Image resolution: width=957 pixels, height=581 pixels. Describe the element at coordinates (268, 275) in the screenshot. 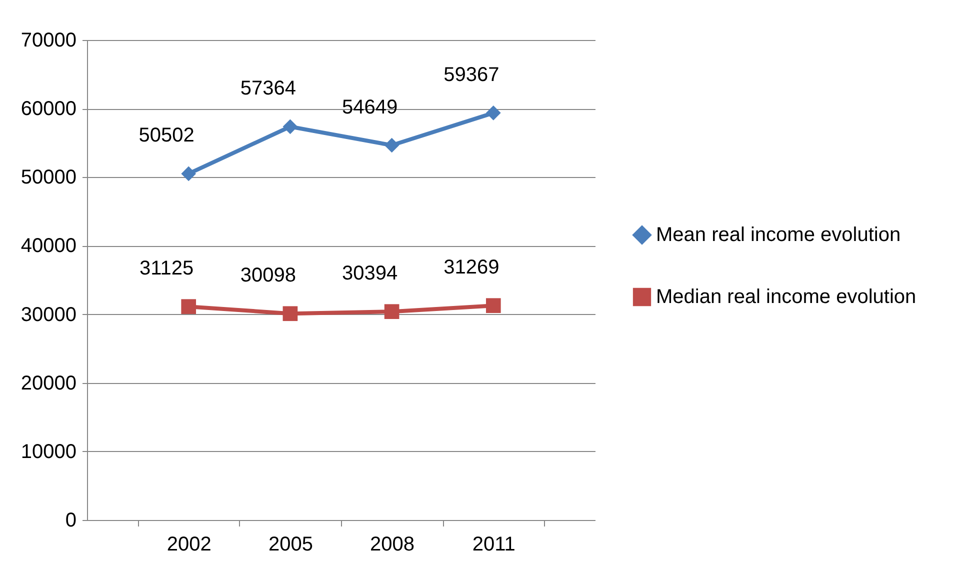

I see `data-label: 30098` at that location.